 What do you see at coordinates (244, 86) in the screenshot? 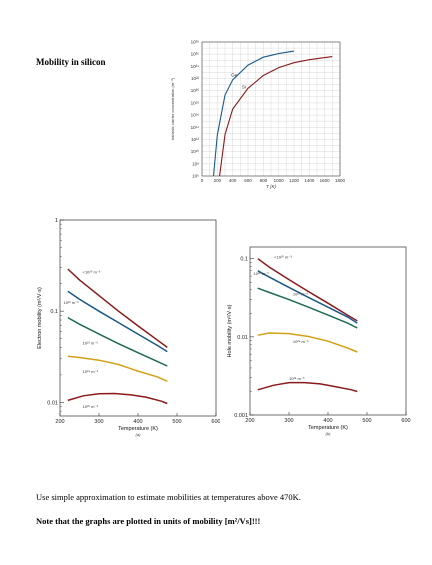
I see `series-label-si: Si` at bounding box center [244, 86].